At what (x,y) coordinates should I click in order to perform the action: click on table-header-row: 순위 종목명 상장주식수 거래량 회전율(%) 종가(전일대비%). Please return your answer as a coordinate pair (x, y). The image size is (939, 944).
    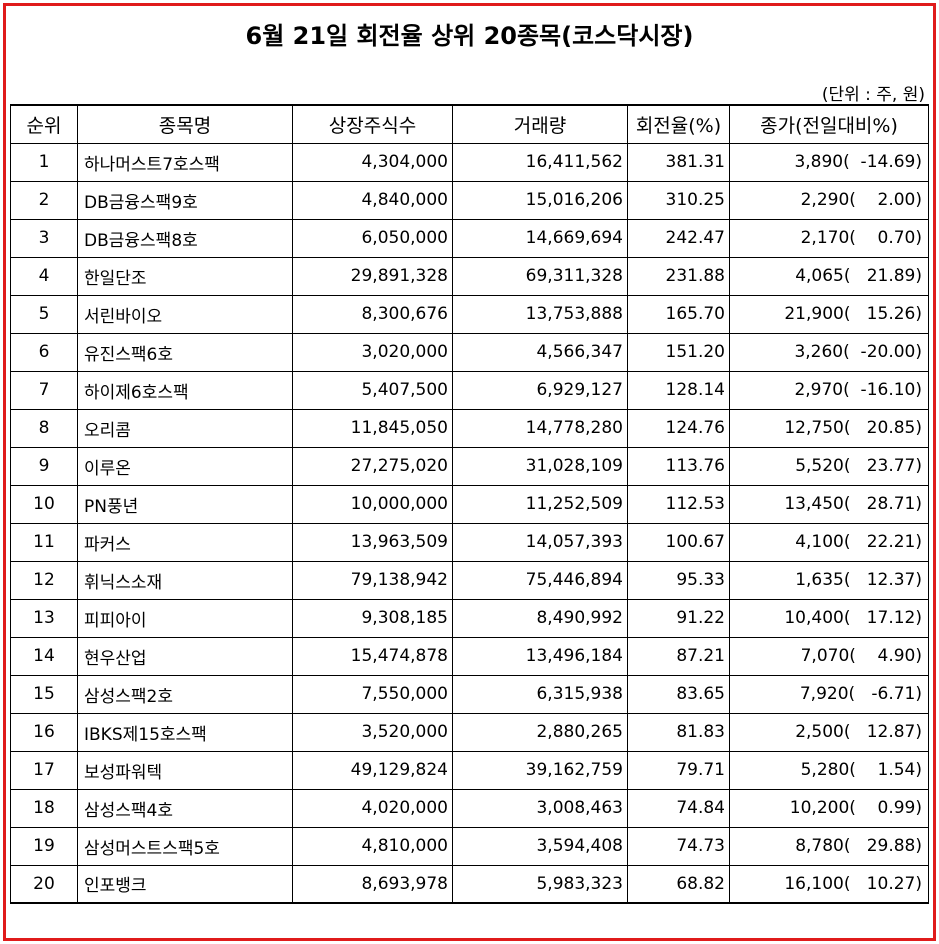
    Looking at the image, I should click on (469, 124).